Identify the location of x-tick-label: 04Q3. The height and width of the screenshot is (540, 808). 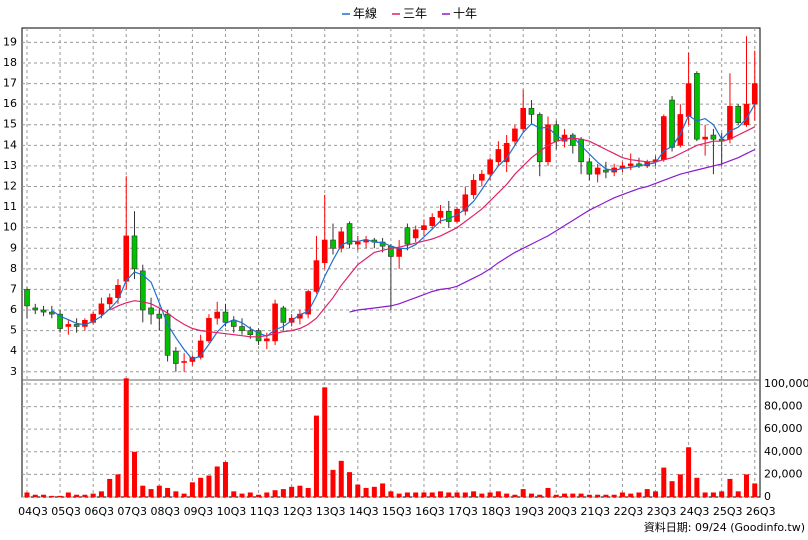
(33, 511).